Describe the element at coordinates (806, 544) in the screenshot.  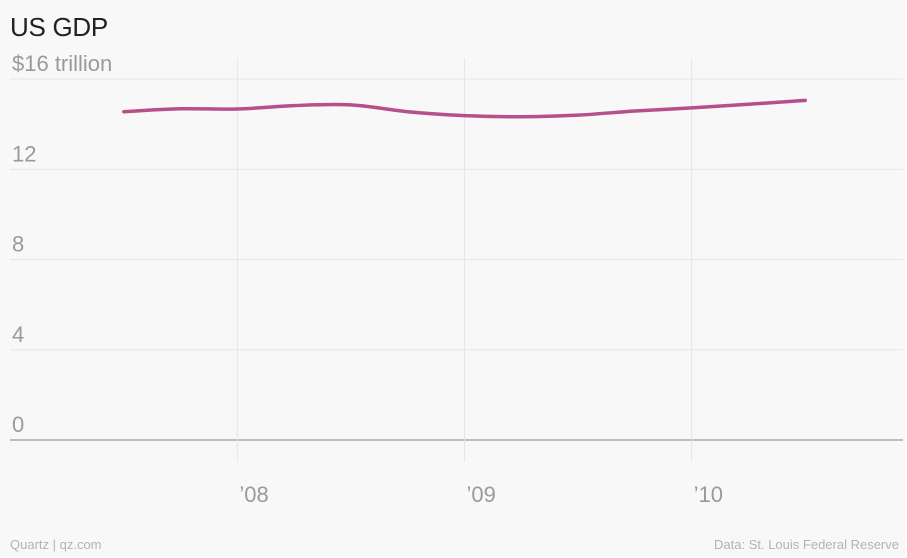
I see `data-source-note: Data: St. Louis Federal Reserve` at that location.